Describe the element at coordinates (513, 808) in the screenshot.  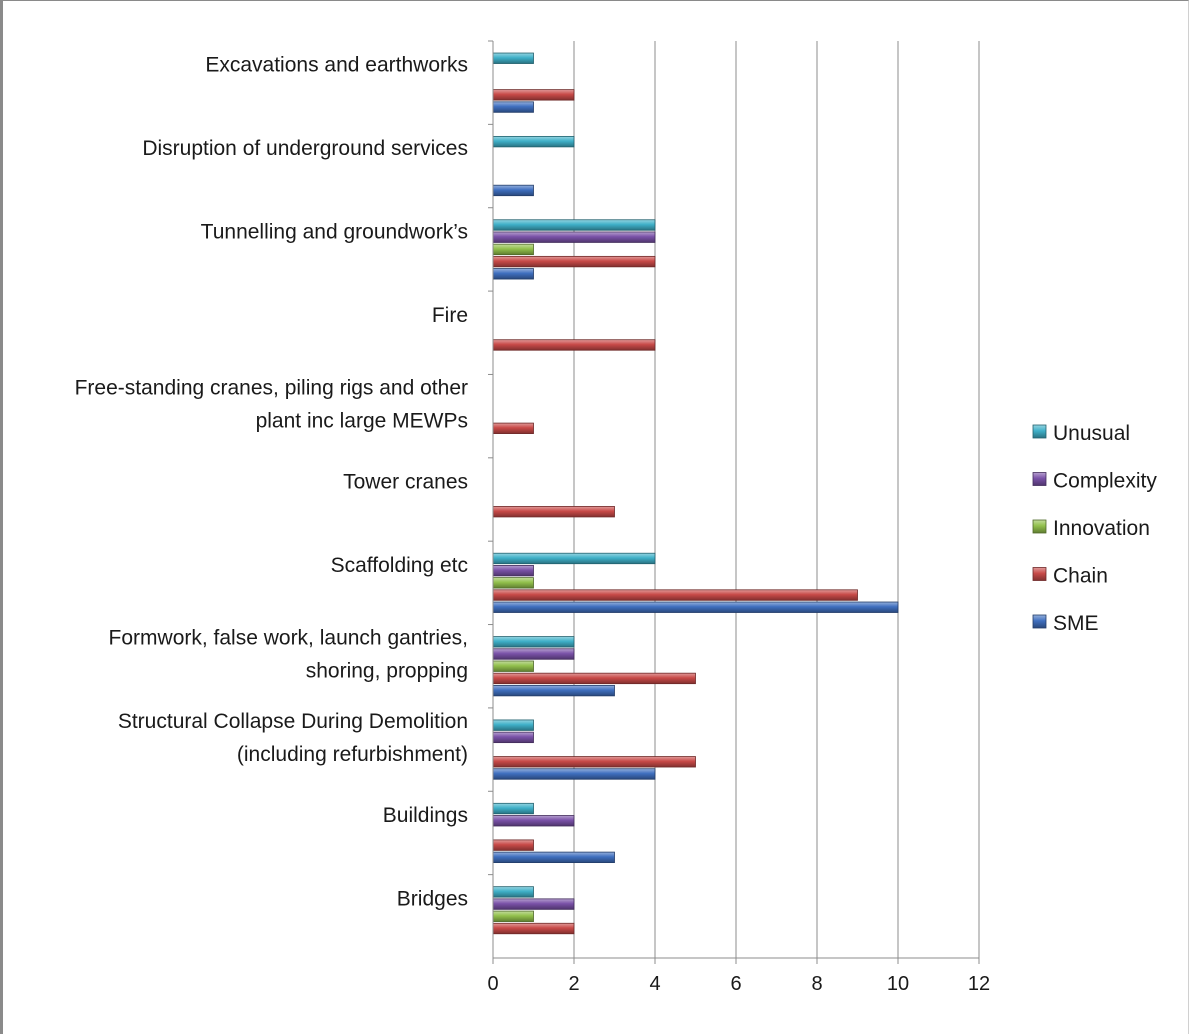
I see `bar-unusual-buildings` at that location.